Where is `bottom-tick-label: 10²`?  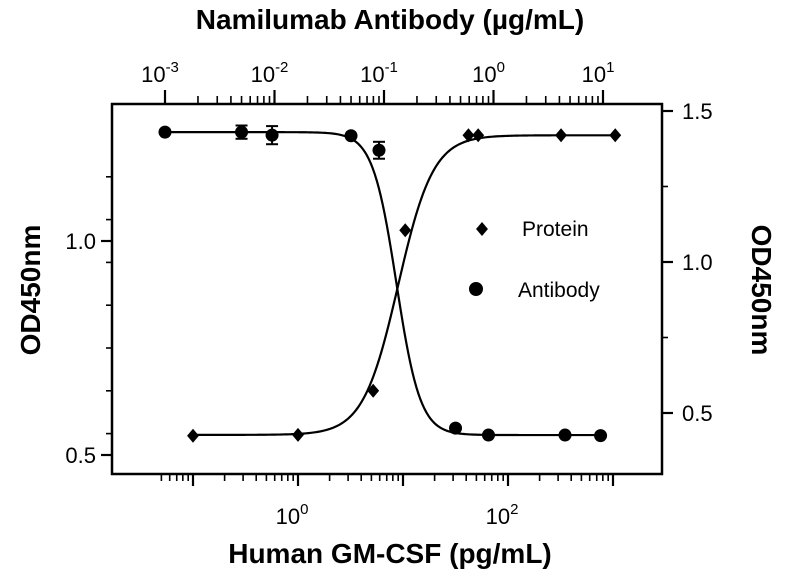 bottom-tick-label: 10² is located at coordinates (502, 515).